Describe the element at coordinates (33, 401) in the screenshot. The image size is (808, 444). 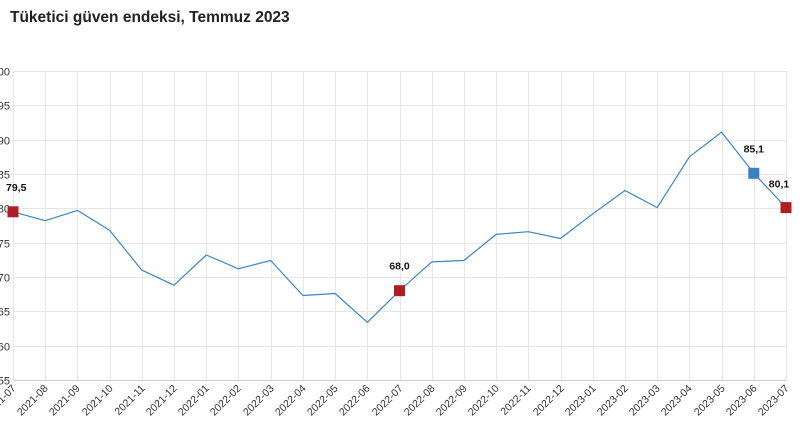
I see `x-tick-label: 2021-08` at that location.